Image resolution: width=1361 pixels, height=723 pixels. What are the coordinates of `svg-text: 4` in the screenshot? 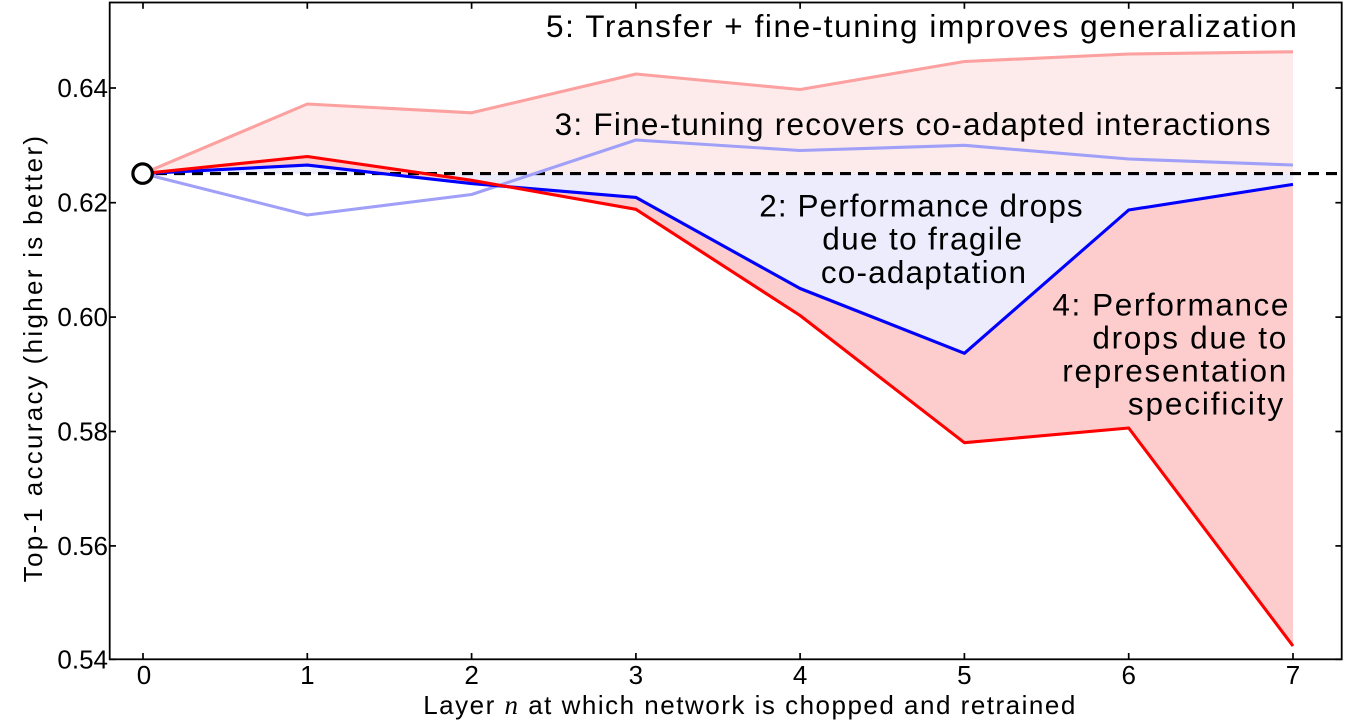 It's located at (800, 675).